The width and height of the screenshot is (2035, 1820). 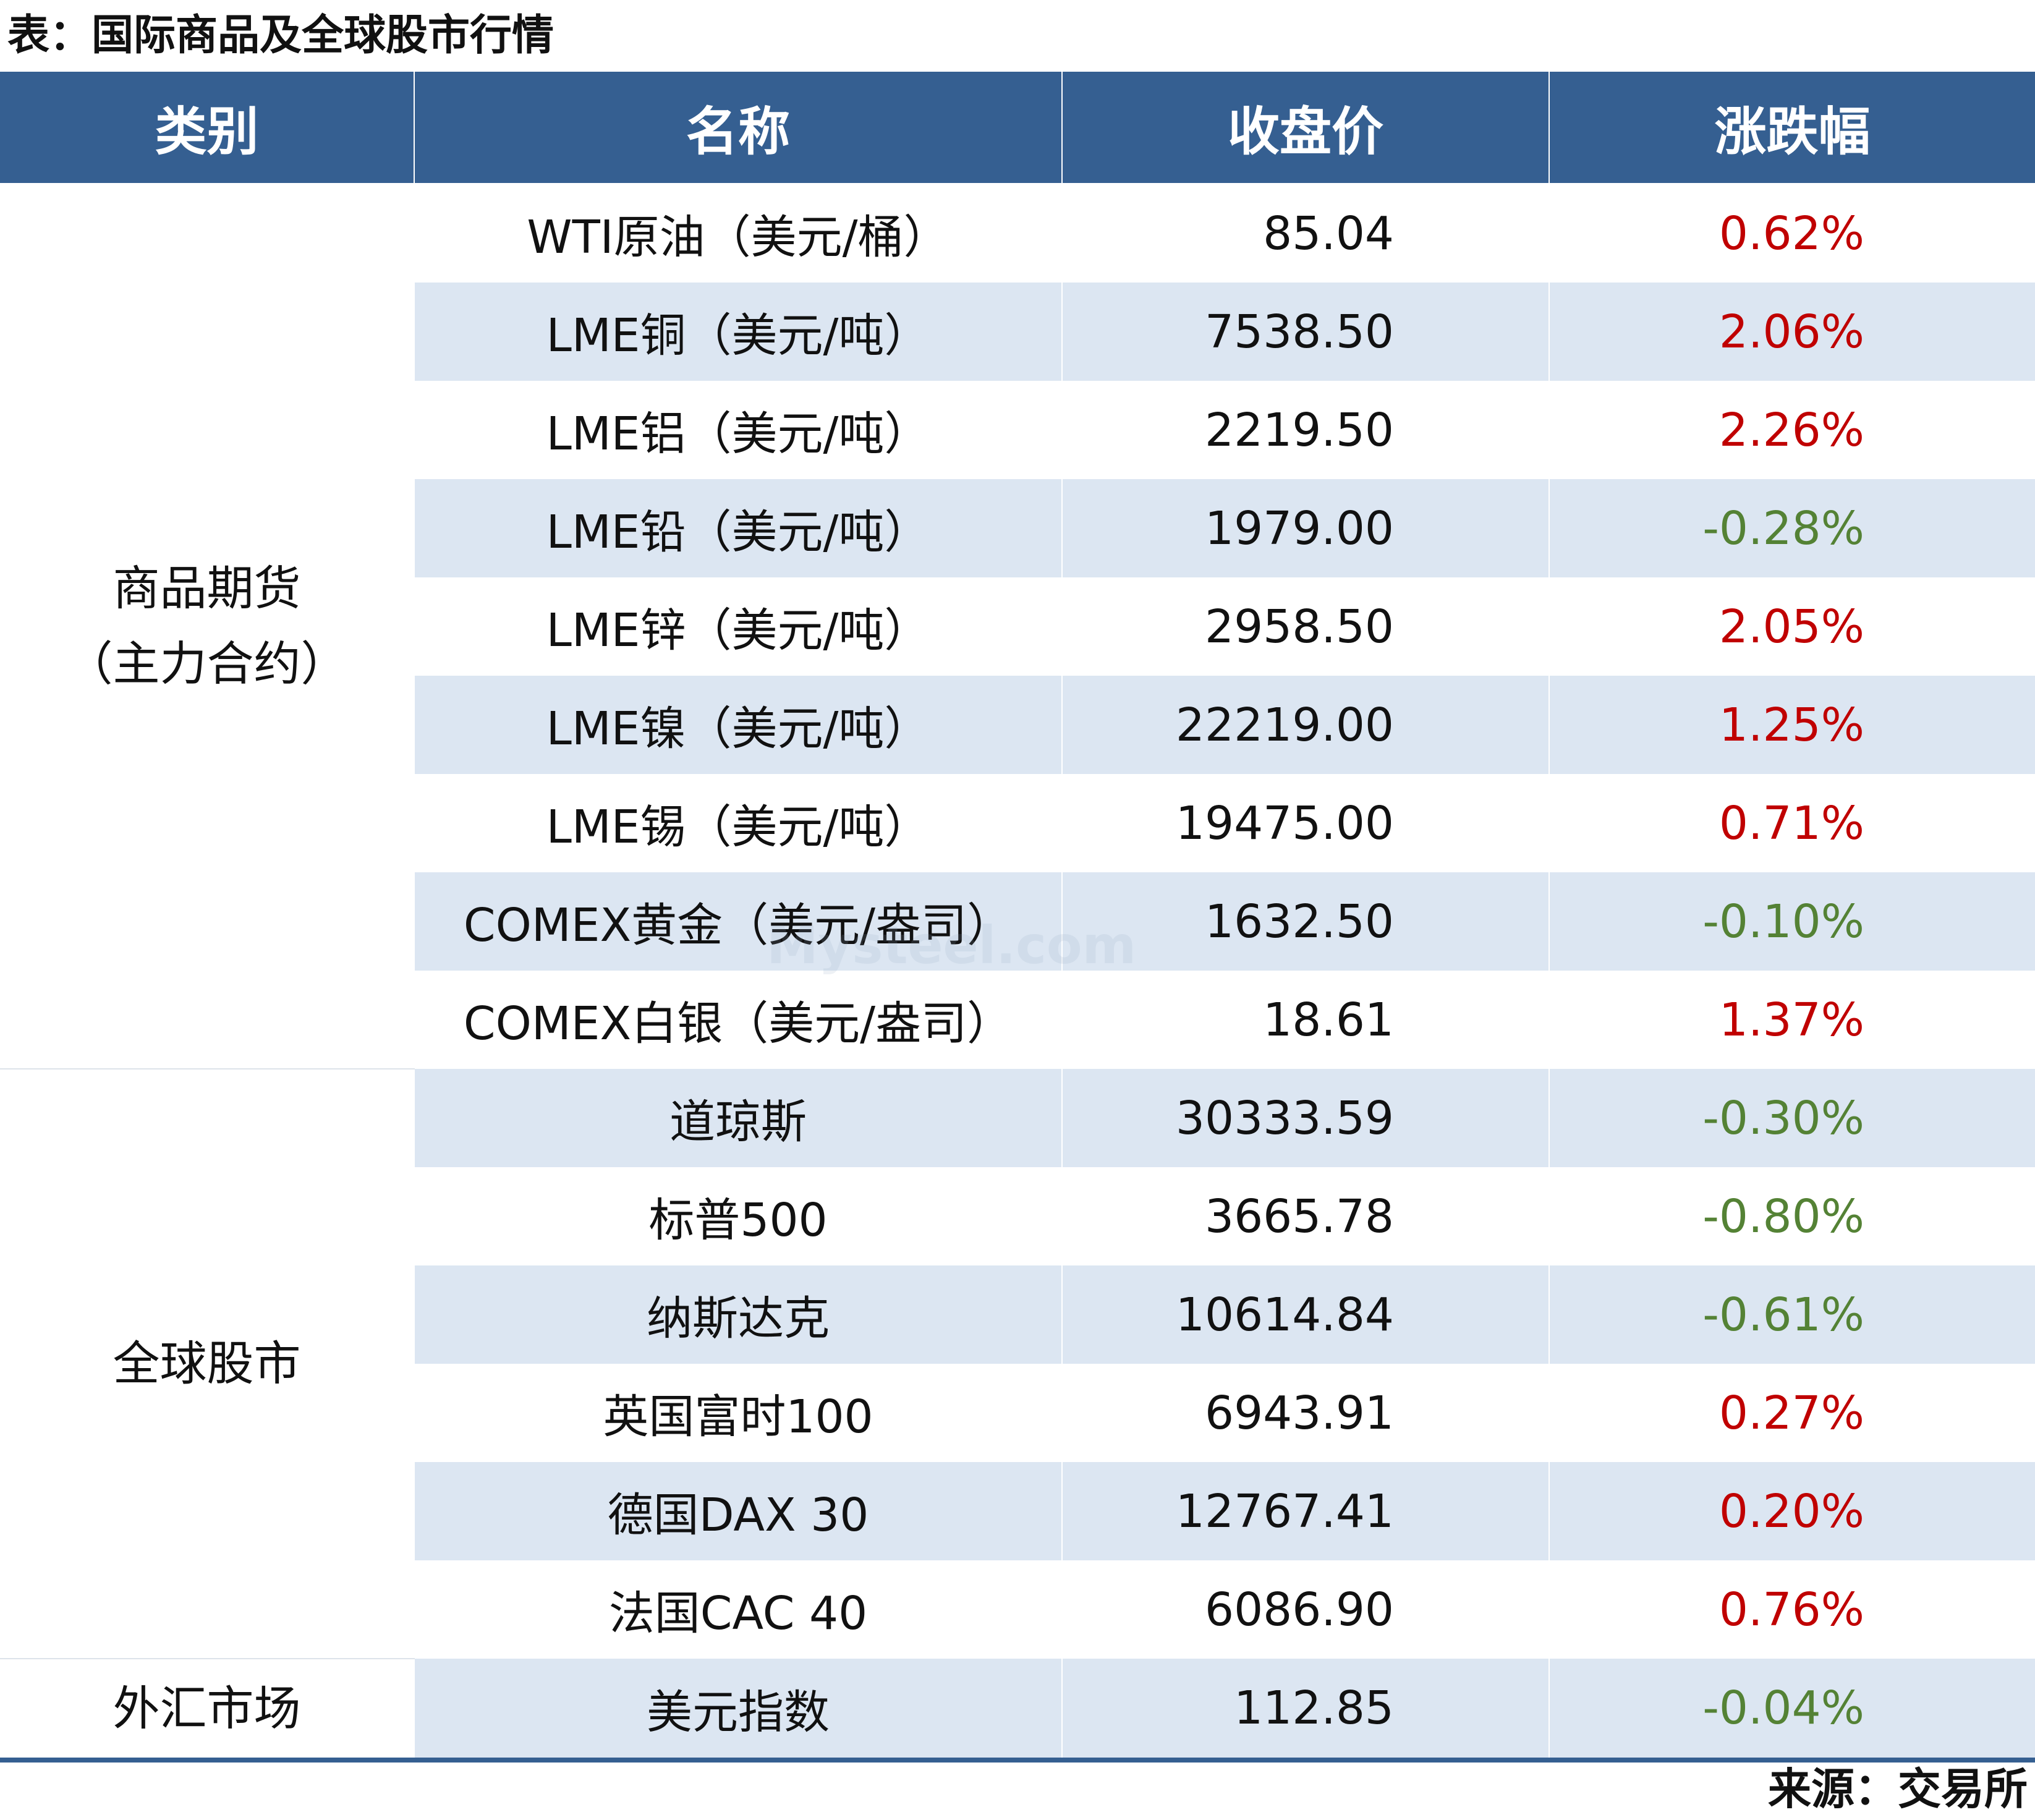 What do you see at coordinates (1305, 725) in the screenshot?
I see `row-close-price: 22219.00` at bounding box center [1305, 725].